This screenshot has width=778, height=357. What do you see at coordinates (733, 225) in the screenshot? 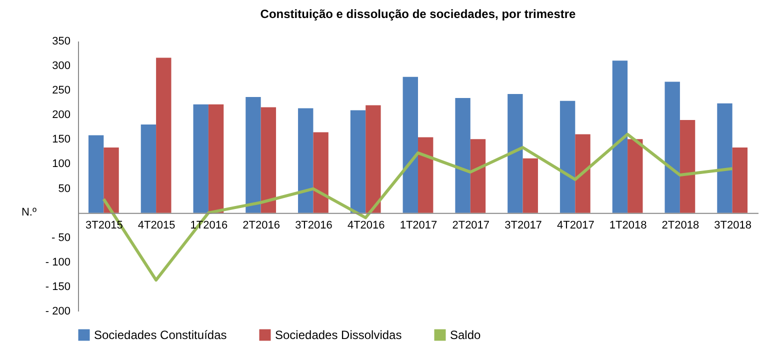
I see `x-tick-label: 3T2018` at bounding box center [733, 225].